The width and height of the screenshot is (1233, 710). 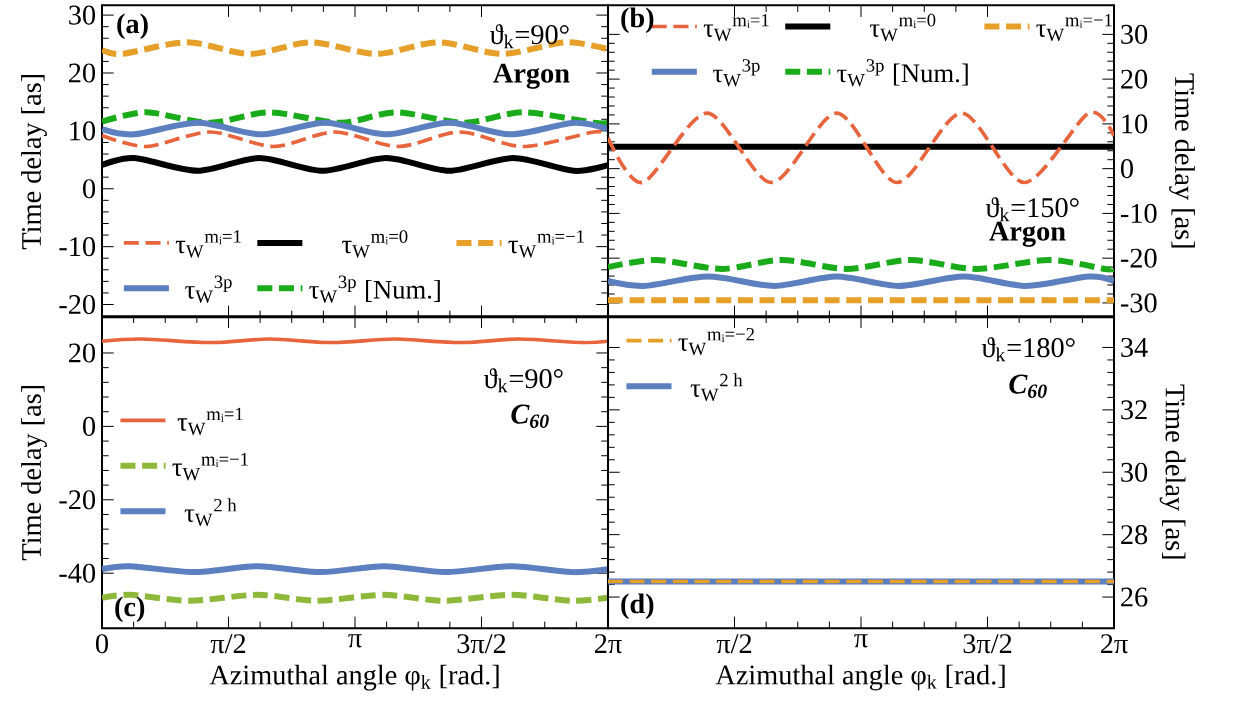 What do you see at coordinates (1032, 209) in the screenshot?
I see `annotation: ϑ$_{k}$=150°` at bounding box center [1032, 209].